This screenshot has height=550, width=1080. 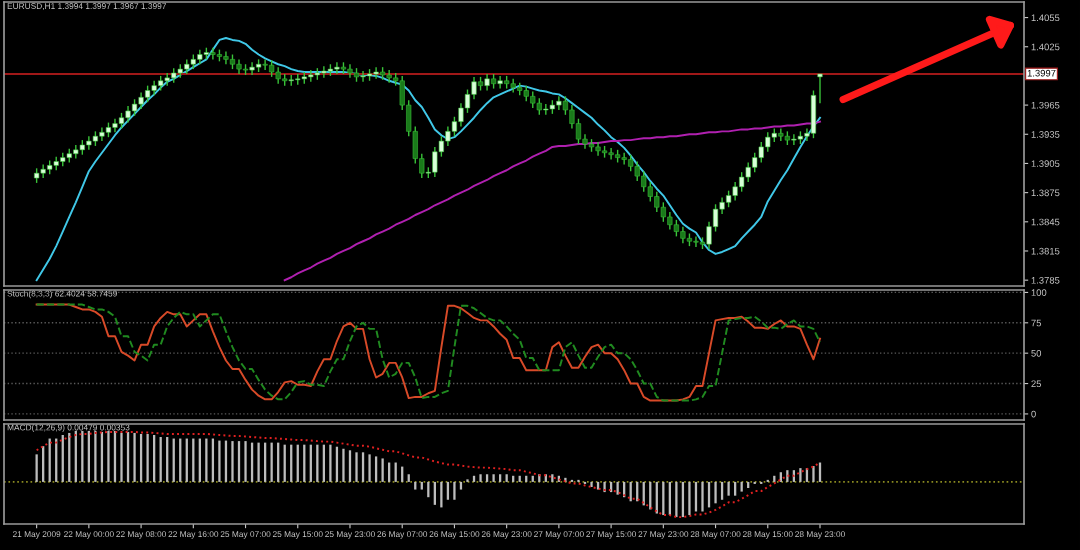 I want to click on line-series, so click(x=428, y=352).